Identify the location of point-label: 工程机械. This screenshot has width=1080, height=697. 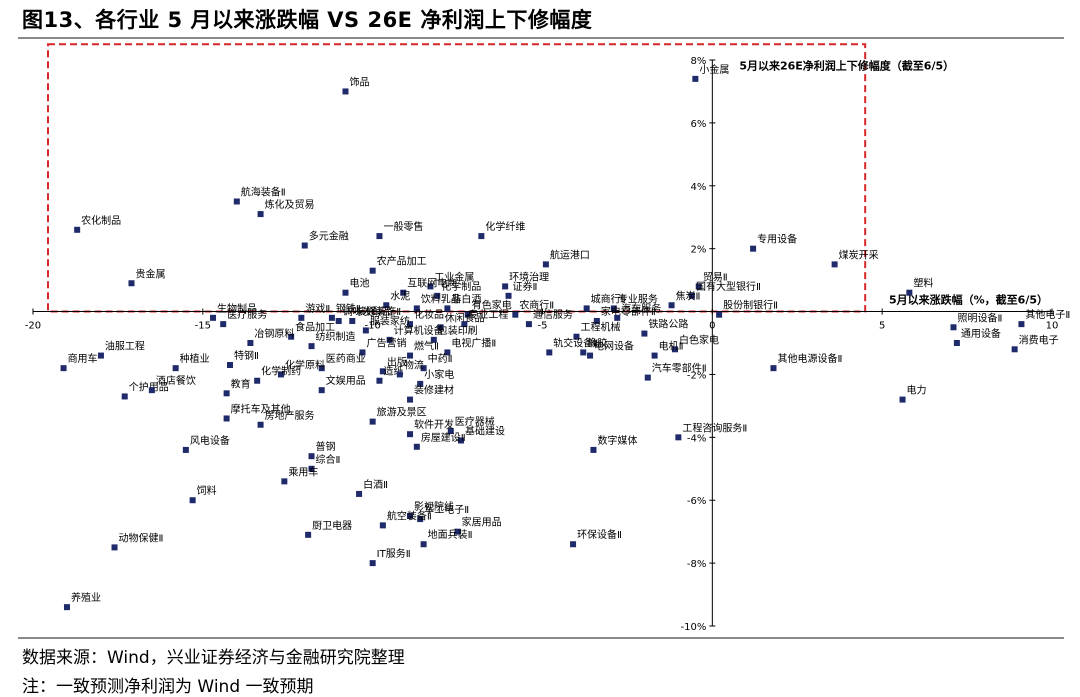
(600, 327).